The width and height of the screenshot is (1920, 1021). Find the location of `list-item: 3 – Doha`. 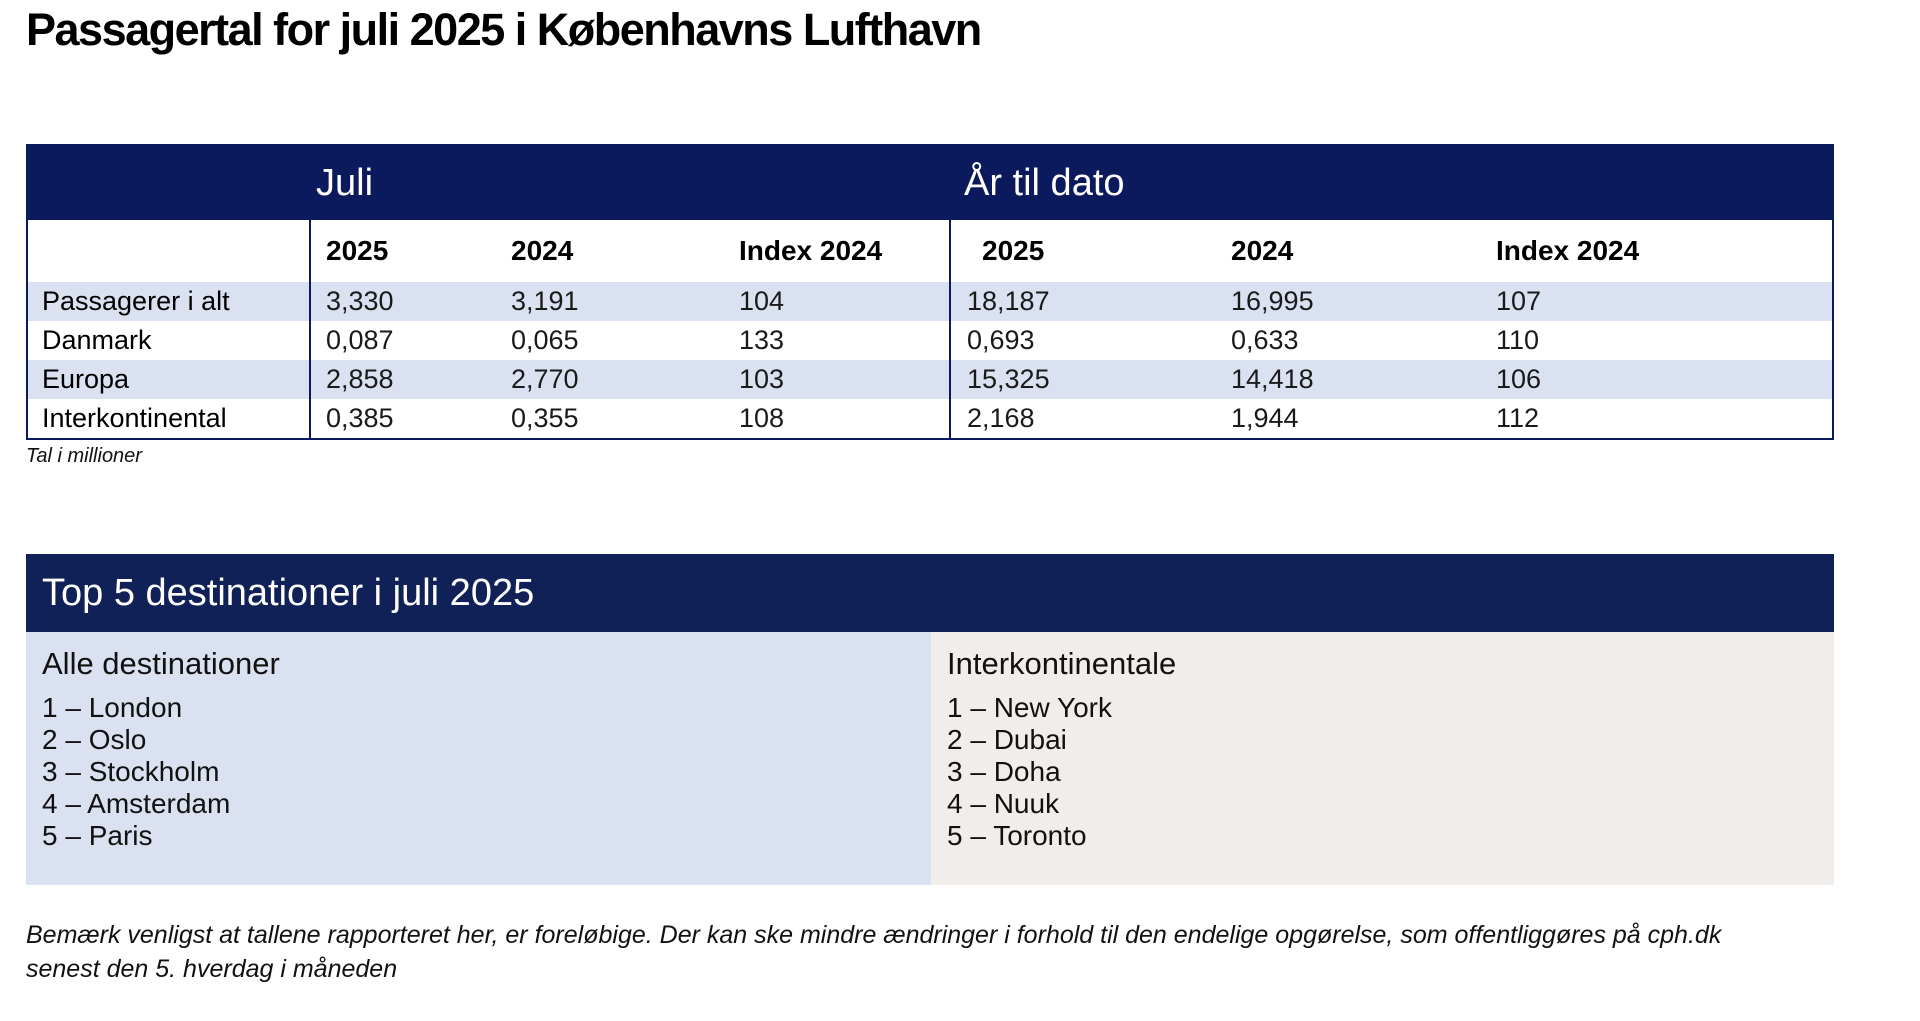

list-item: 3 – Doha is located at coordinates (1004, 771).